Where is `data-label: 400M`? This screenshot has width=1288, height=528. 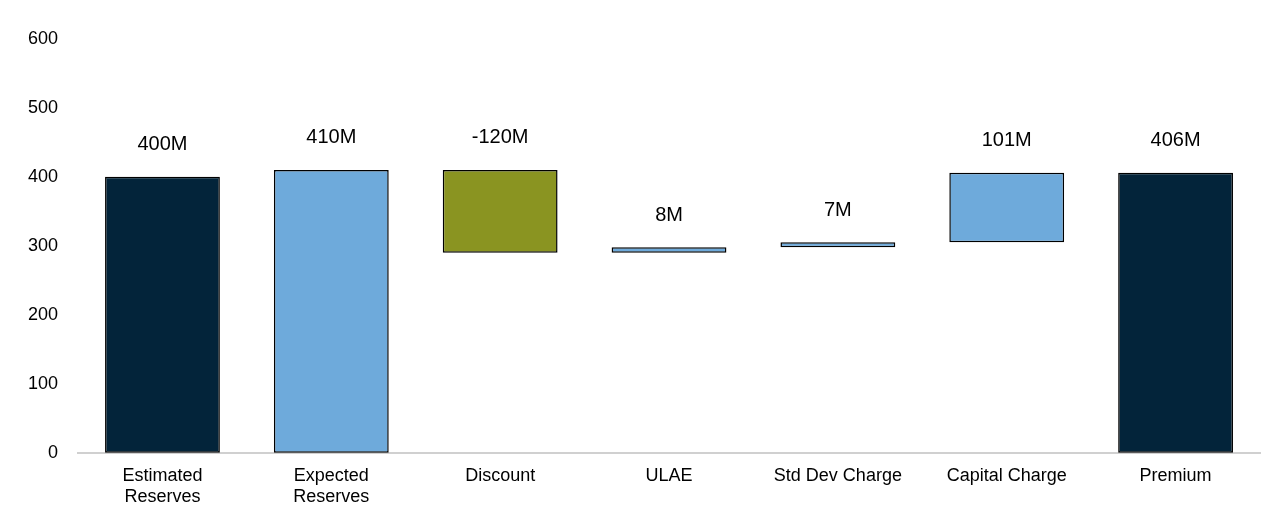
data-label: 400M is located at coordinates (162, 143).